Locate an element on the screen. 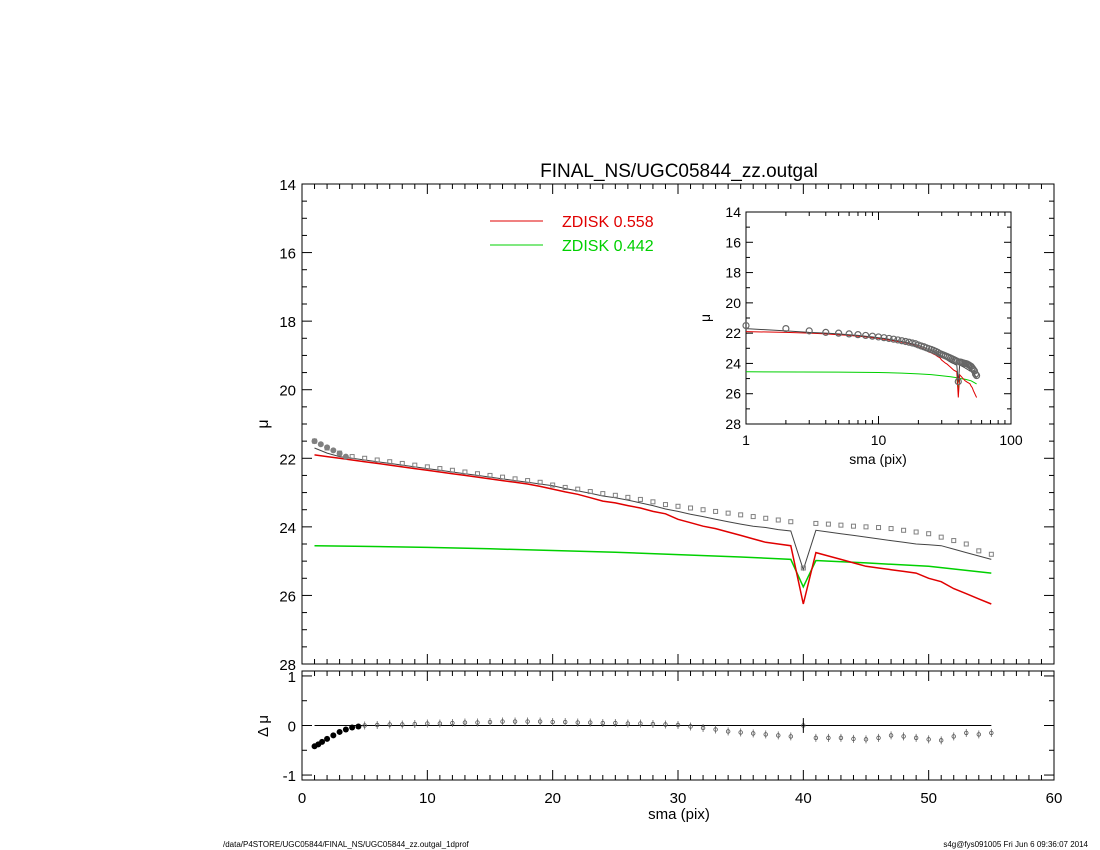 The width and height of the screenshot is (1100, 850). zdisk1-line is located at coordinates (861, 364).